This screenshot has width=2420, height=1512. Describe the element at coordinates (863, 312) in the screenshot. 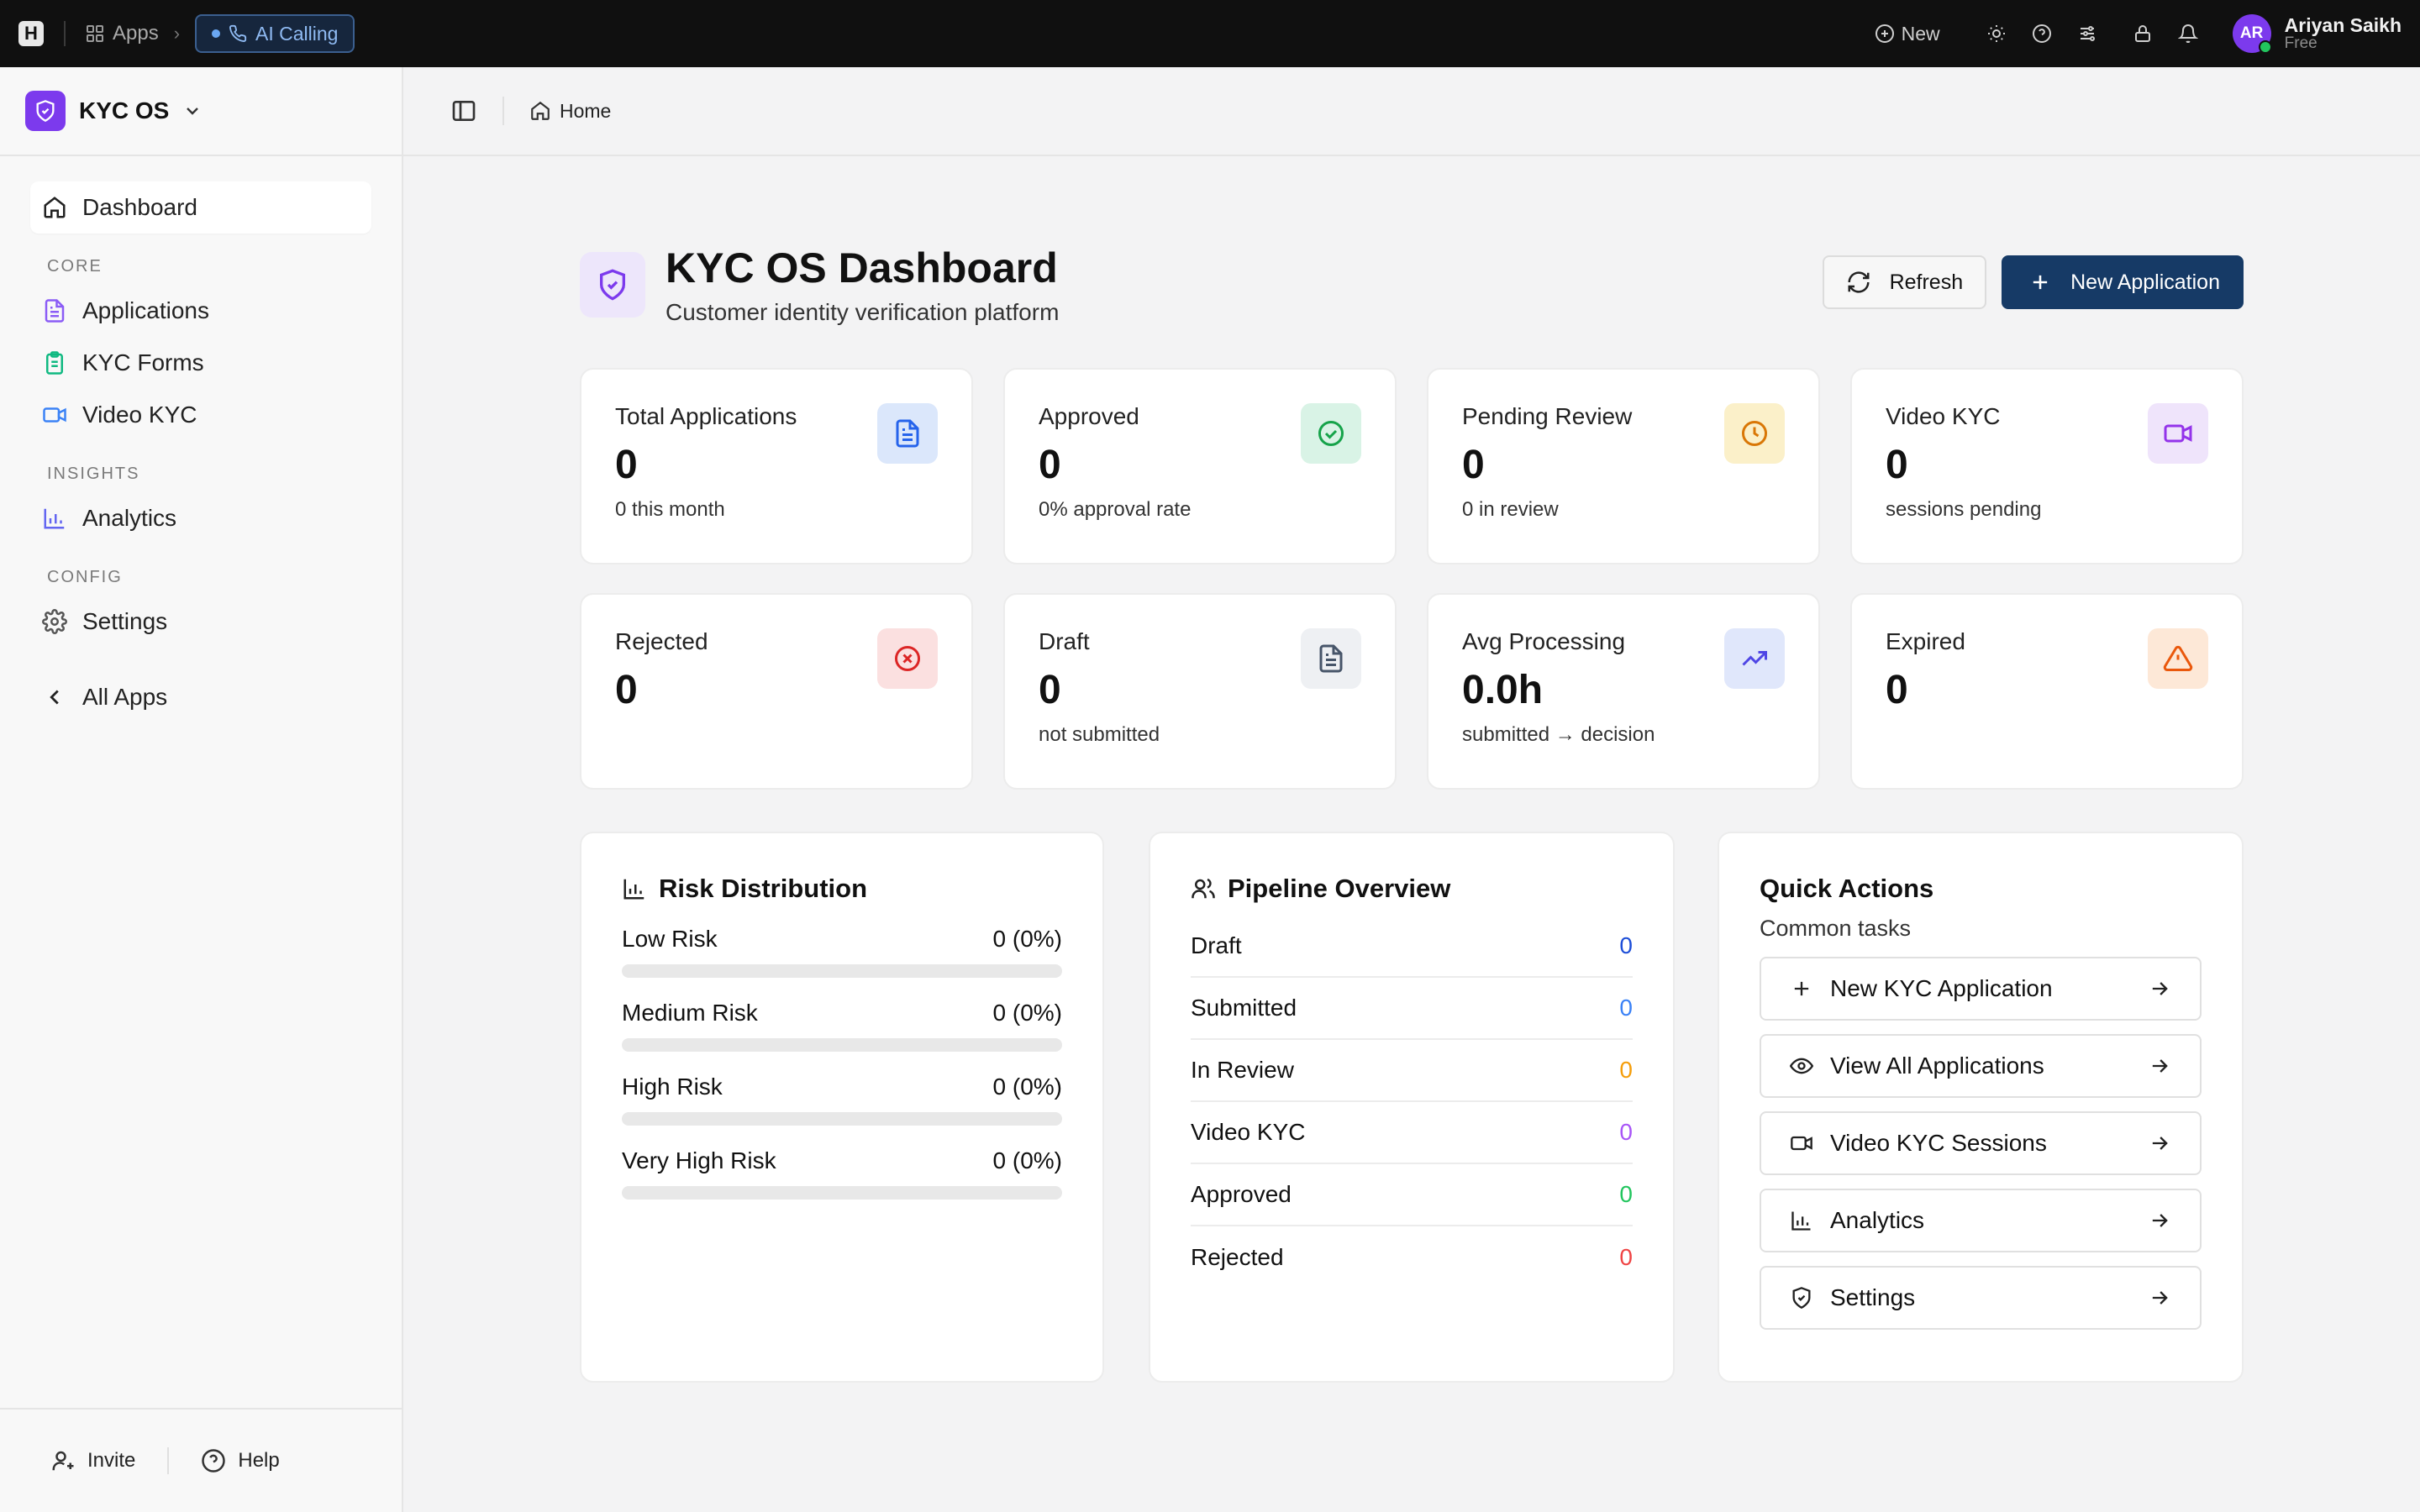

I see `page-subtitle: Customer identity verification platform` at that location.